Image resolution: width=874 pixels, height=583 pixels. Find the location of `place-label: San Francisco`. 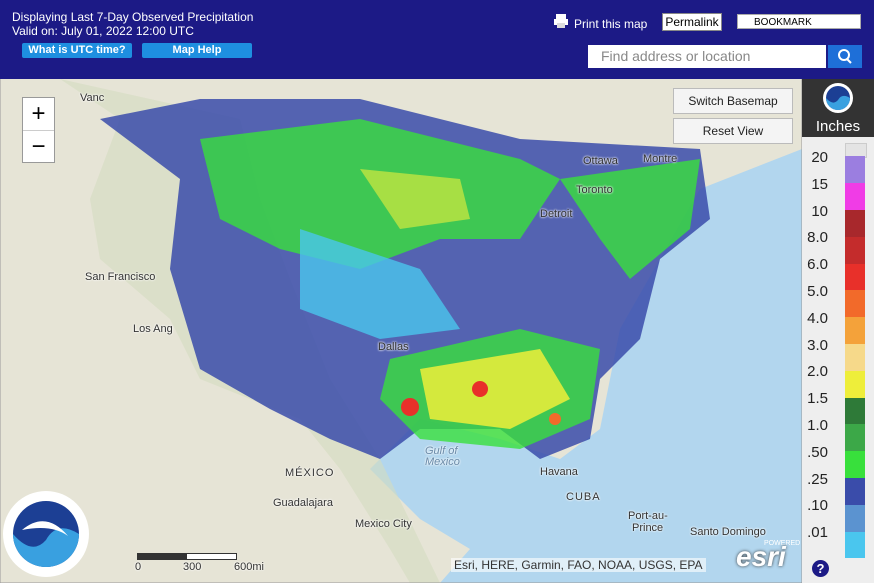

place-label: San Francisco is located at coordinates (120, 277).